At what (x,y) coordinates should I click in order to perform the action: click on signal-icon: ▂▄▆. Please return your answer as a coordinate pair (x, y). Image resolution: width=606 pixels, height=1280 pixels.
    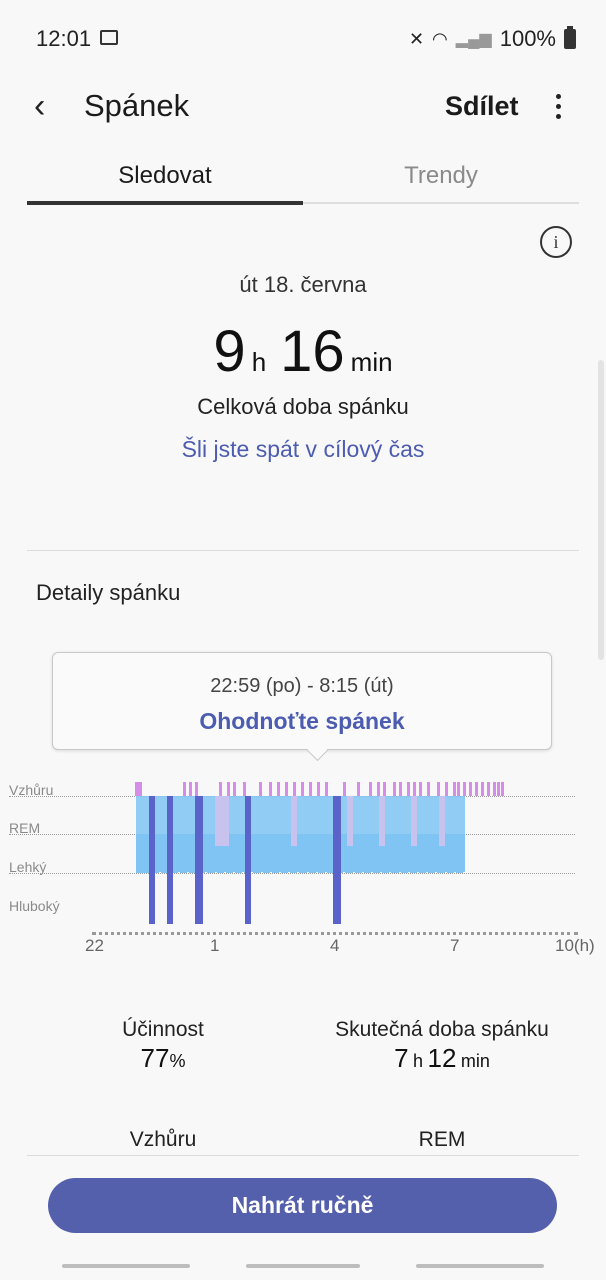
    Looking at the image, I should click on (473, 39).